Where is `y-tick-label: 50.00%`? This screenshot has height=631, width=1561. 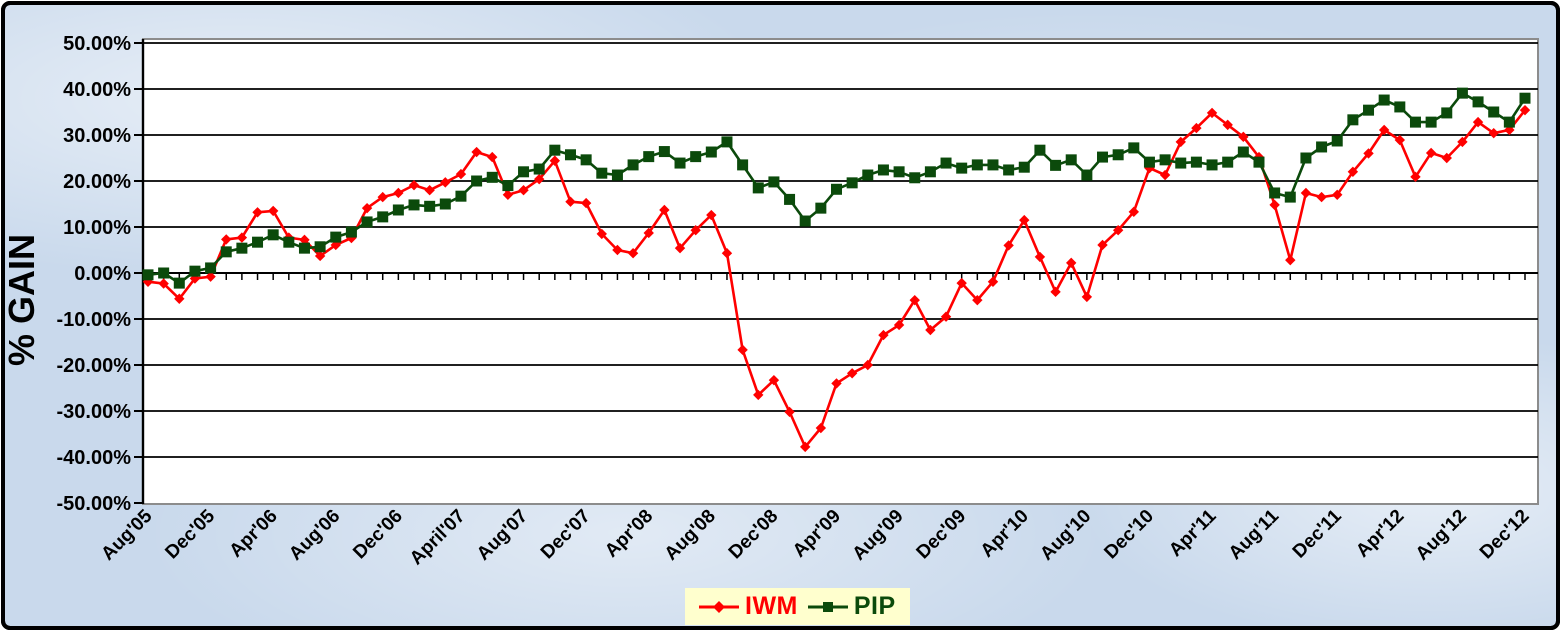 y-tick-label: 50.00% is located at coordinates (97, 44).